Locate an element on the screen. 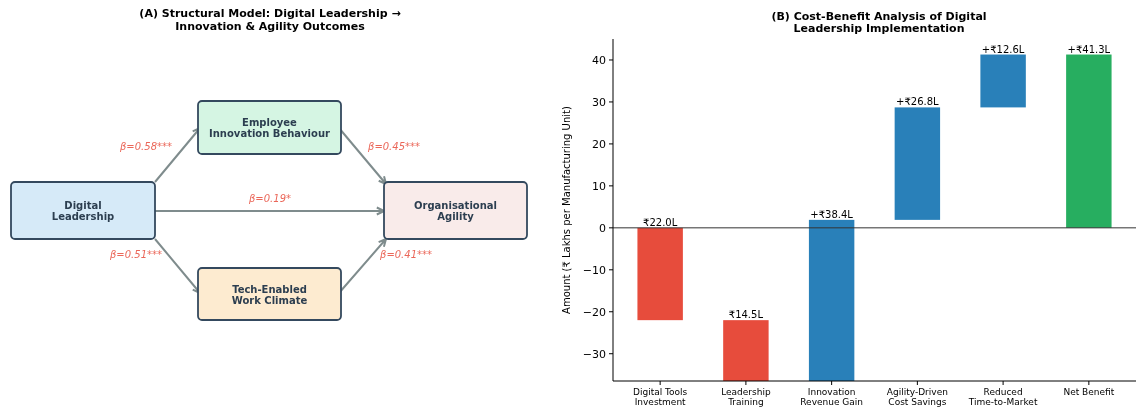  x-tick-label: Agility-Driven Cost Savings is located at coordinates (917, 397).